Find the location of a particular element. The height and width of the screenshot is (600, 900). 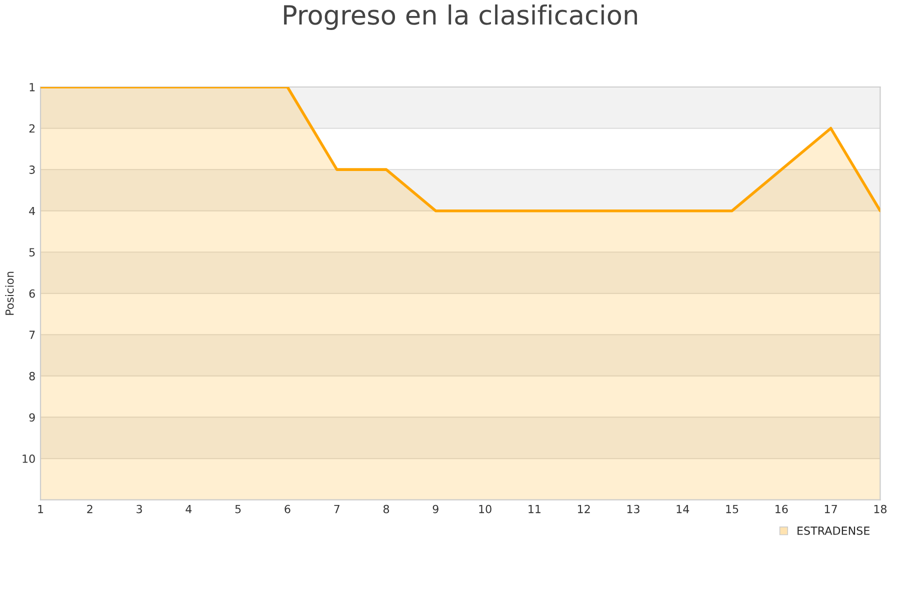

y-tick-label: 3 is located at coordinates (32, 170).